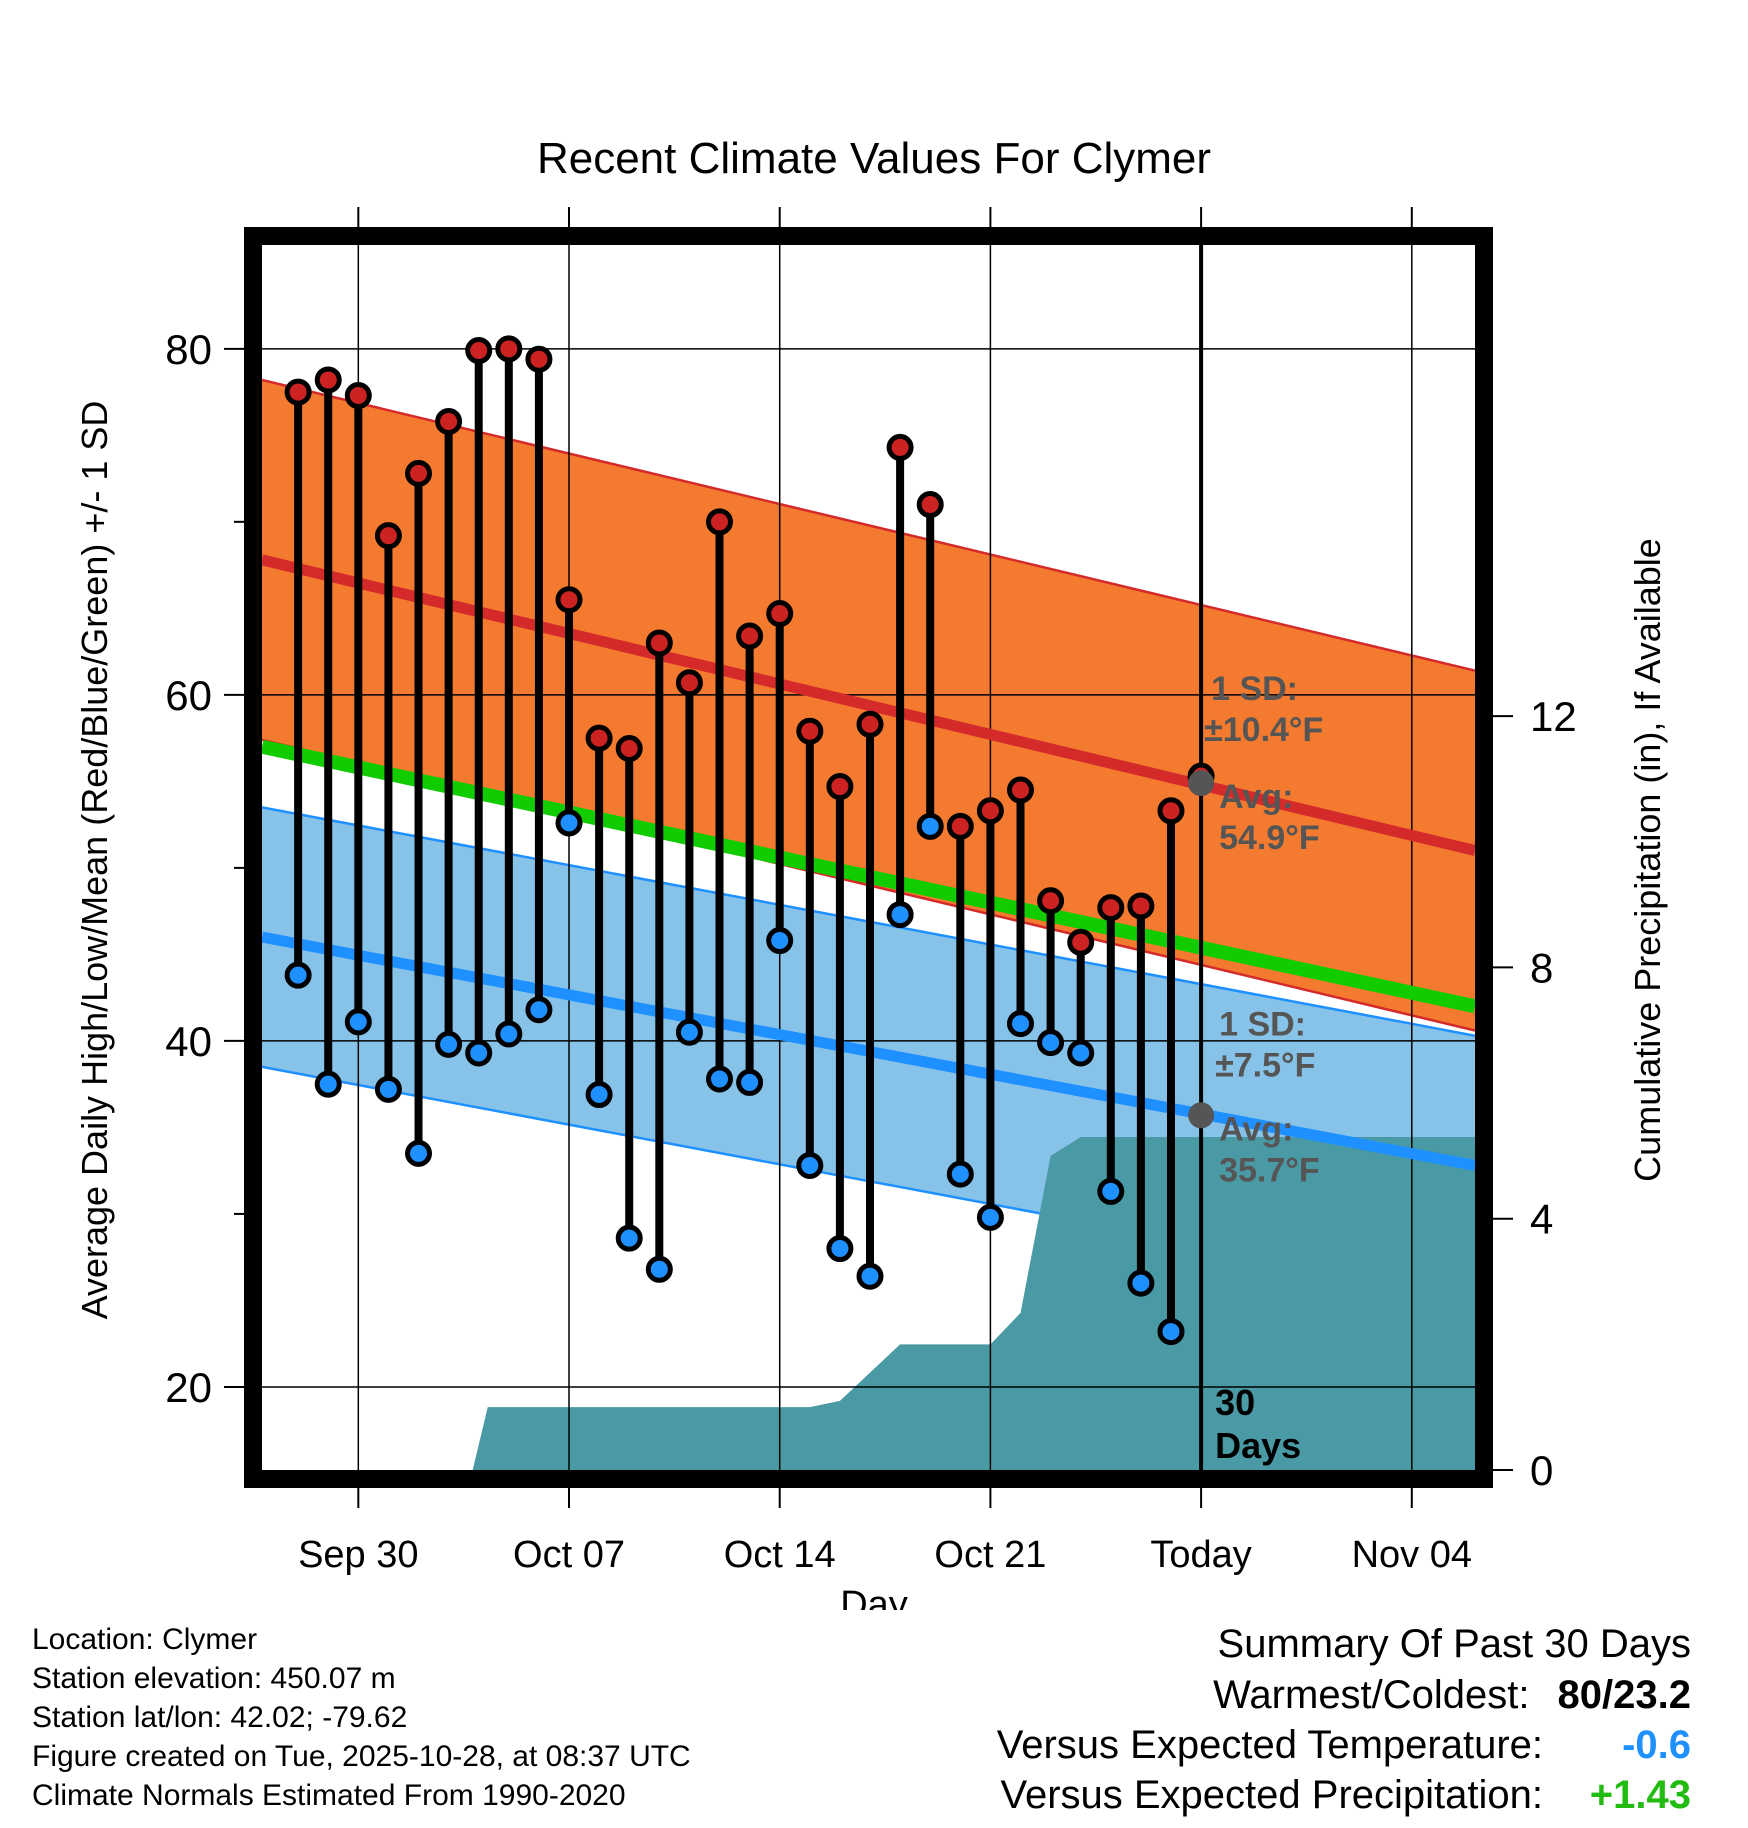 The image size is (1748, 1828). I want to click on x-tick-label: Oct 21, so click(990, 1555).